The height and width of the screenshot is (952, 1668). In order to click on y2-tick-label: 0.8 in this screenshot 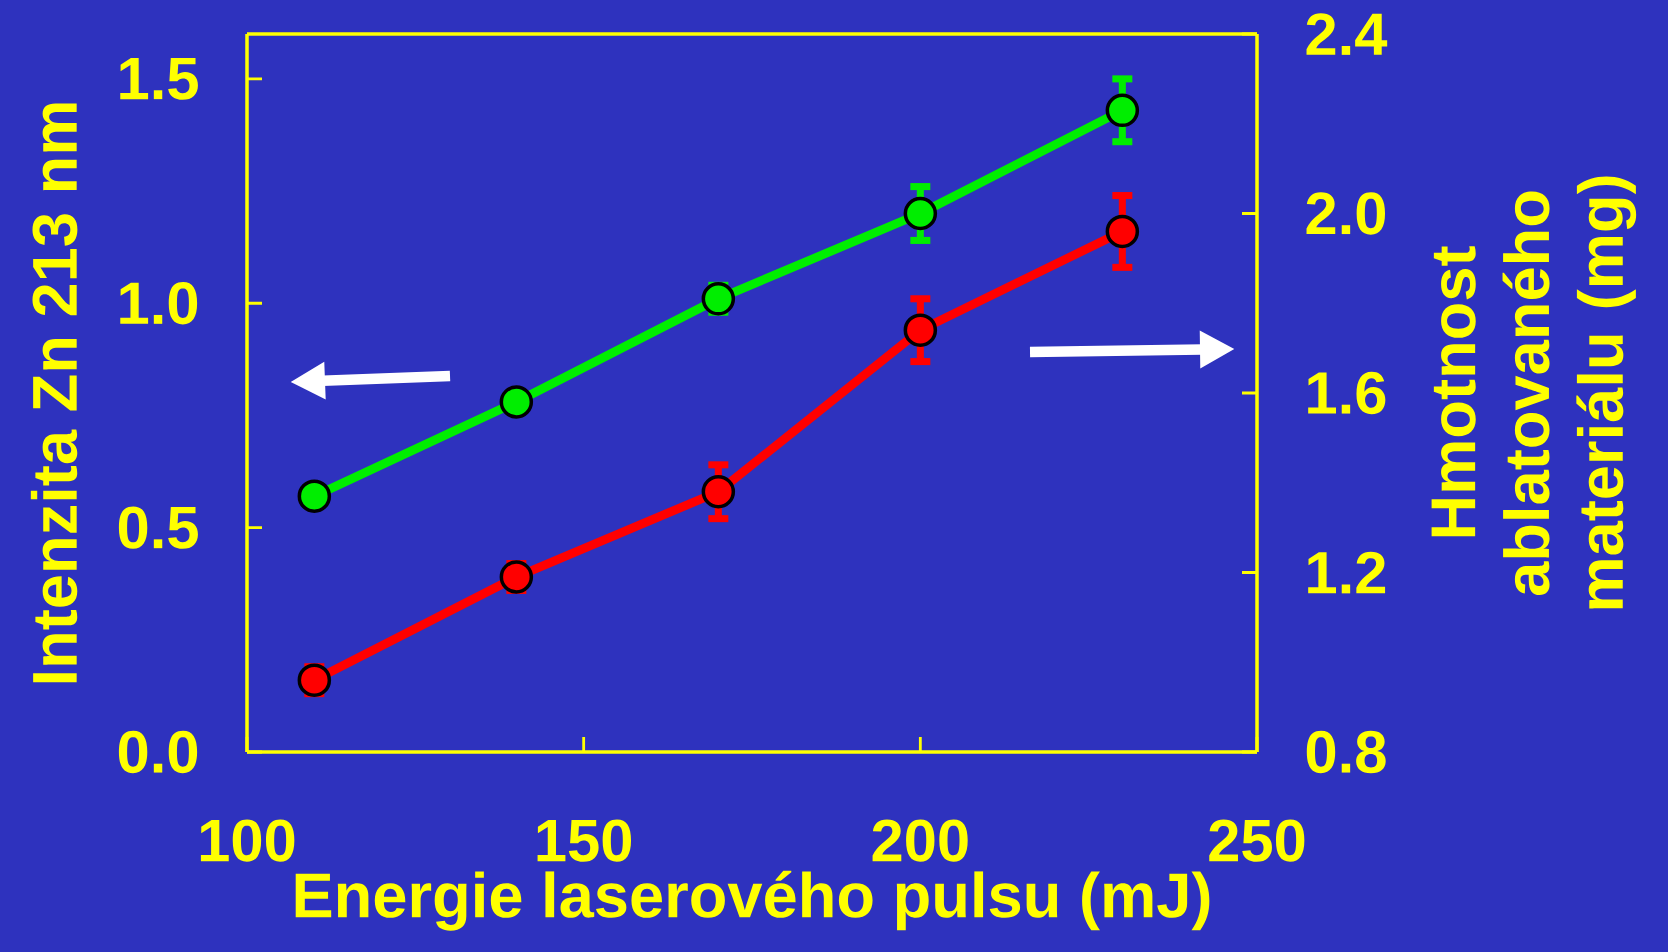, I will do `click(1346, 752)`.